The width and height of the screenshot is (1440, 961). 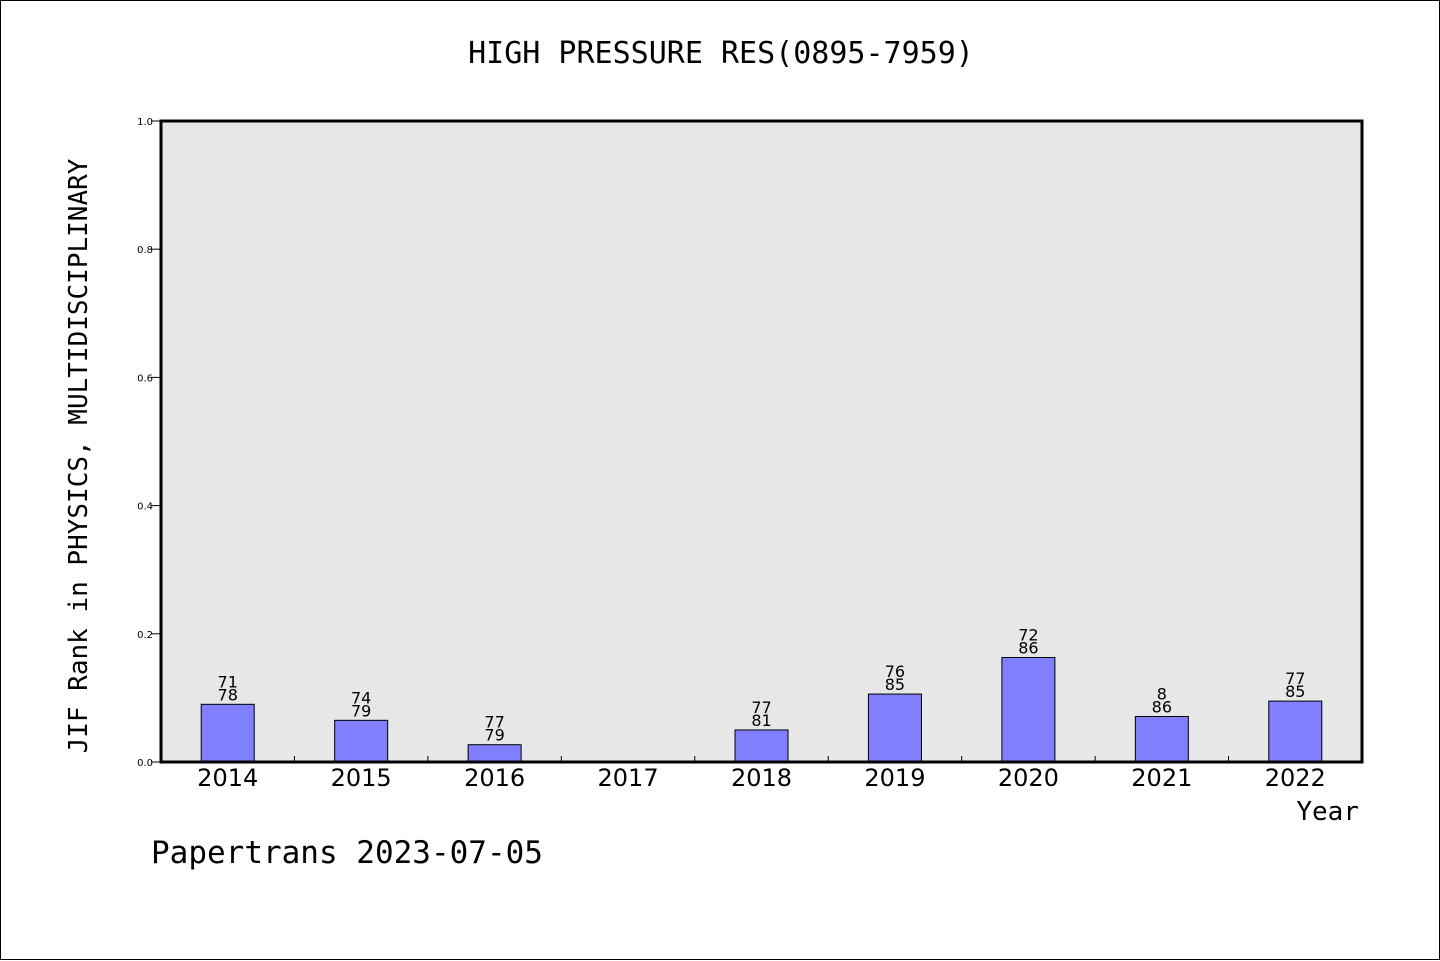 What do you see at coordinates (228, 681) in the screenshot?
I see `bar-label-top: 71` at bounding box center [228, 681].